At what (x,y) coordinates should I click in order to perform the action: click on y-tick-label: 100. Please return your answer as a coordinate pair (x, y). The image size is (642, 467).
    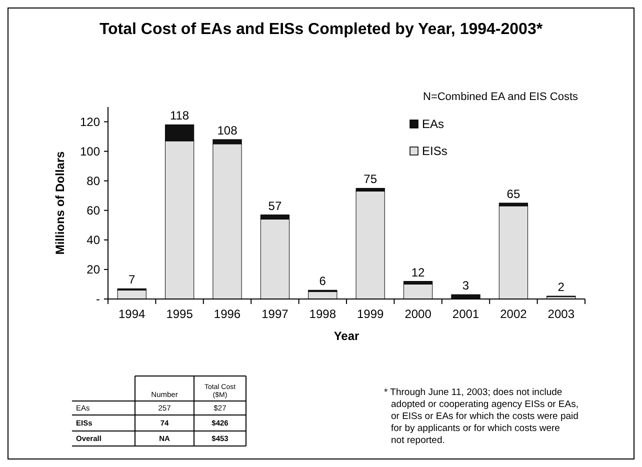
    Looking at the image, I should click on (90, 151).